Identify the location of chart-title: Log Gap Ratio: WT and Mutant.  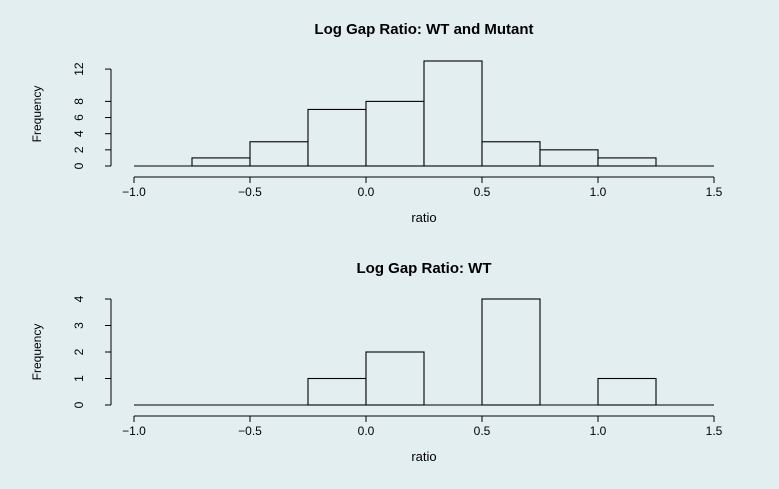
(423, 29).